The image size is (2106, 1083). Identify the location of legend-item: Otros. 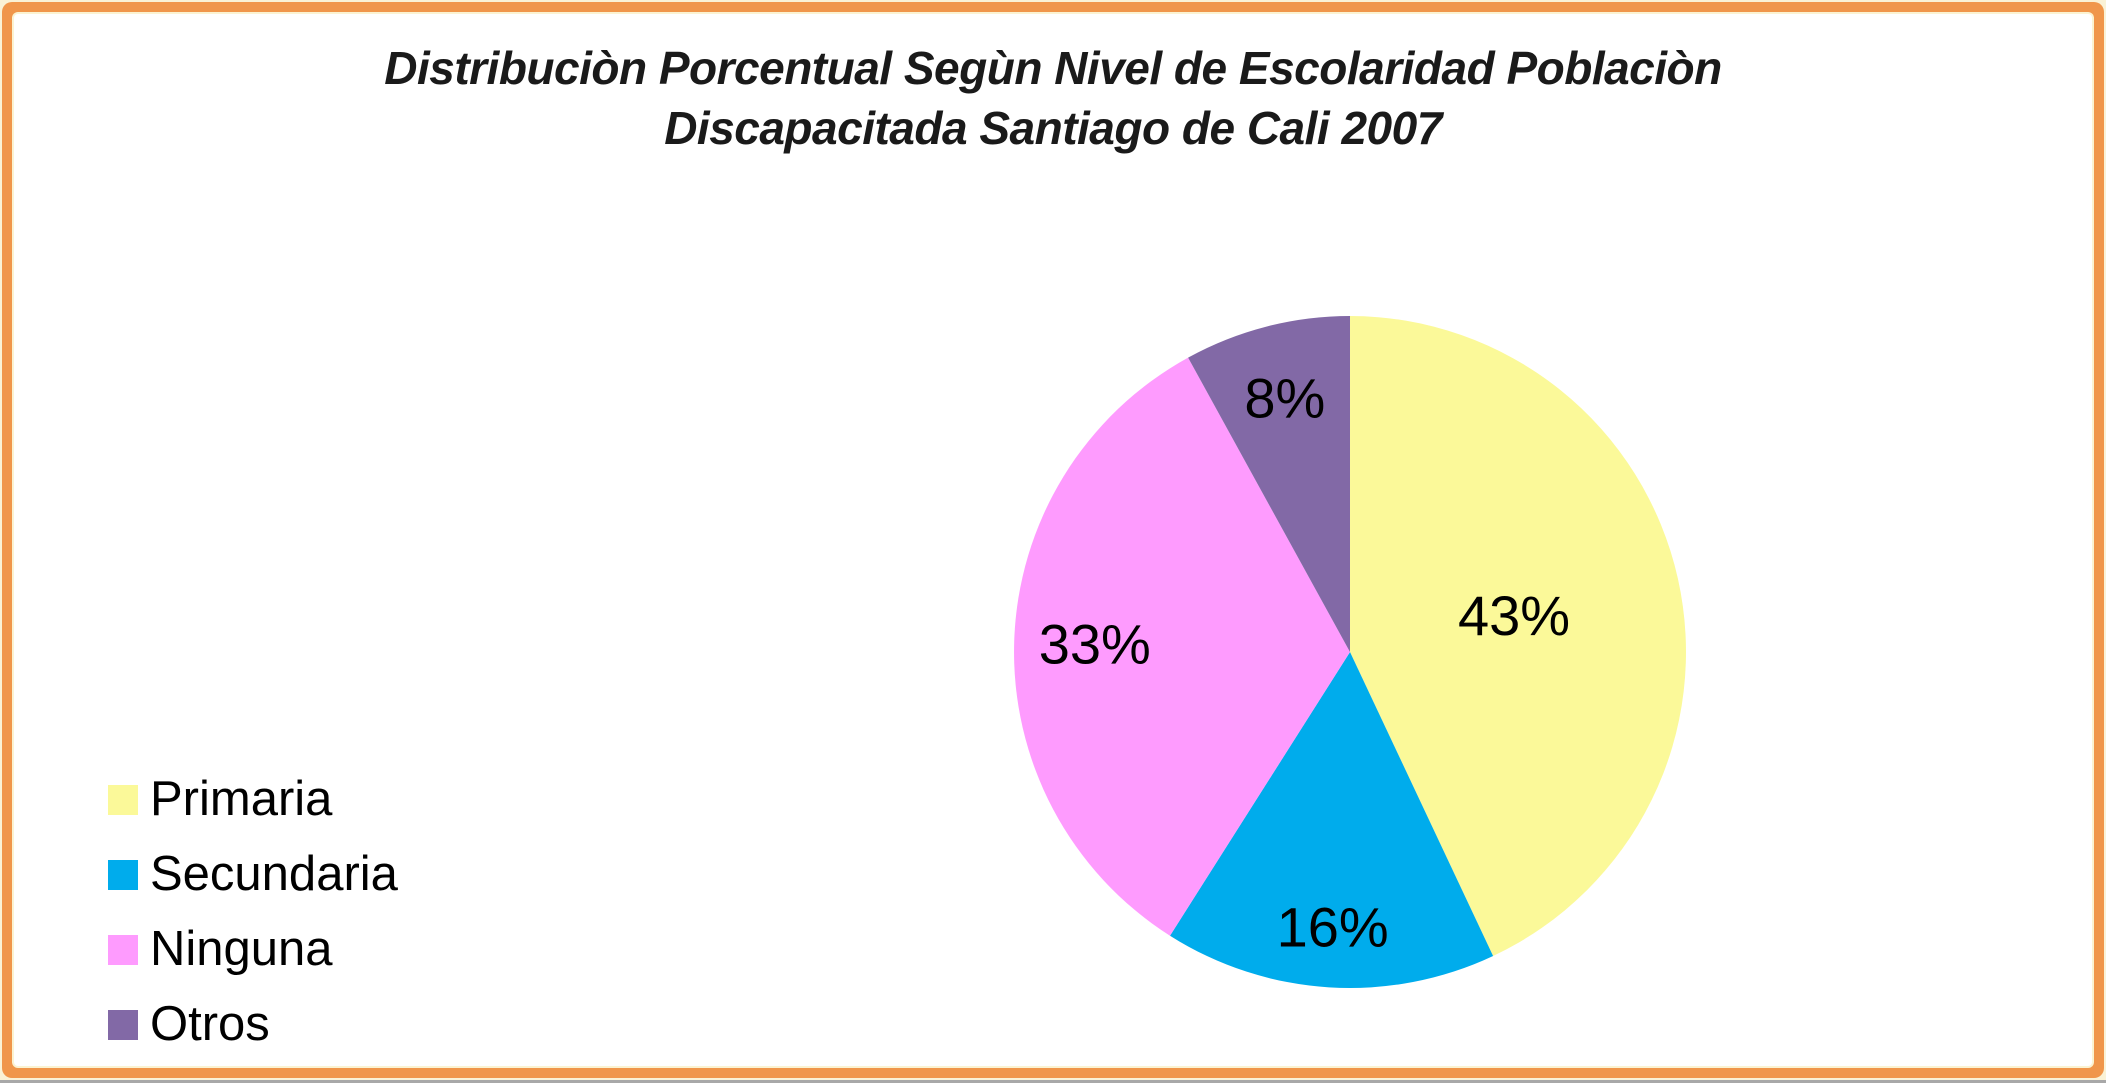
(253, 1024).